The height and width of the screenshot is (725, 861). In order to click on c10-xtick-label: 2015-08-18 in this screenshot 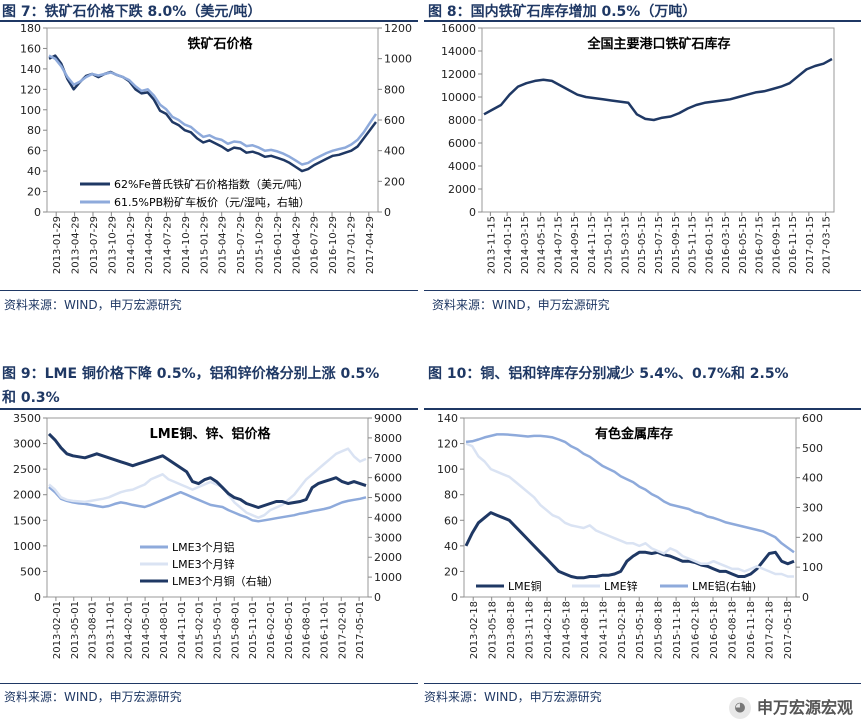, I will do `click(659, 630)`.